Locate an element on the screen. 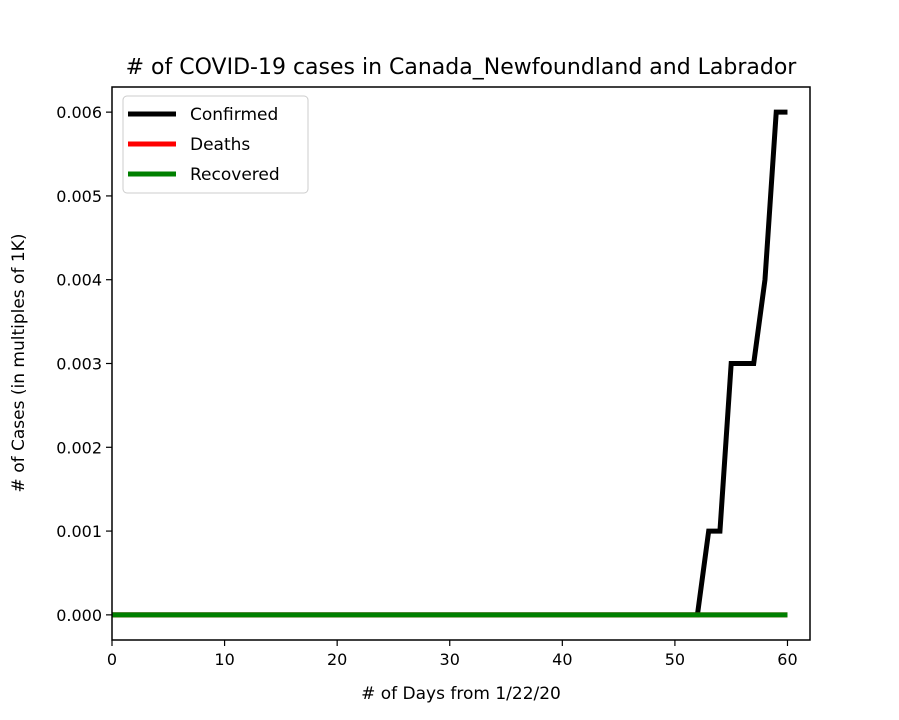 Image resolution: width=899 pixels, height=720 pixels. legend-label-confirmed: Confirmed is located at coordinates (234, 115).